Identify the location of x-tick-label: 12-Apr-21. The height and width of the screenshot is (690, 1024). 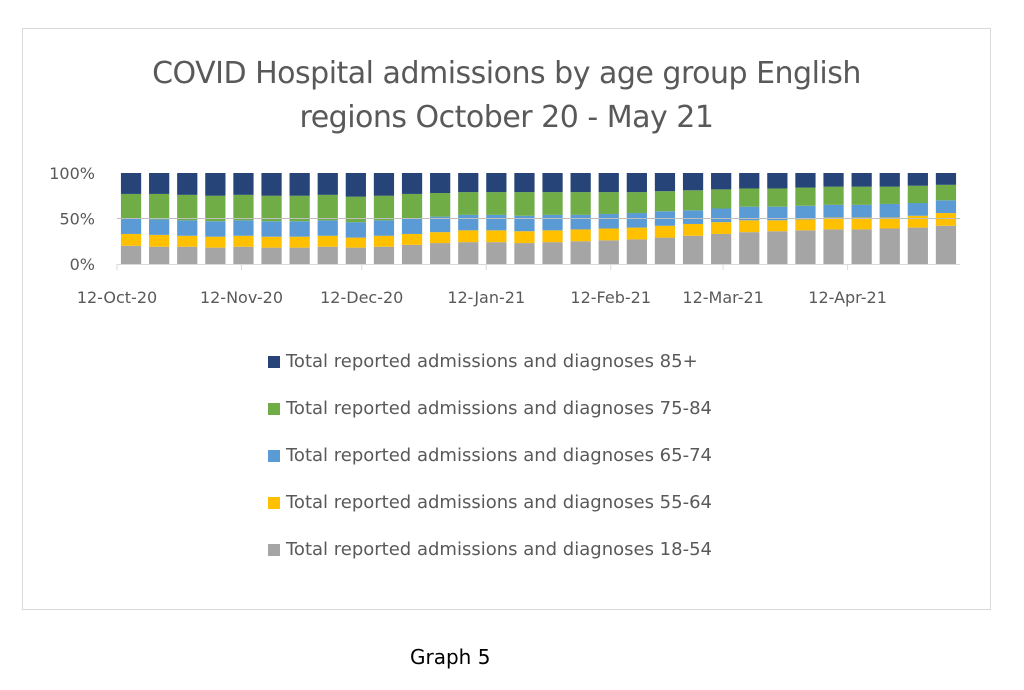
(847, 297).